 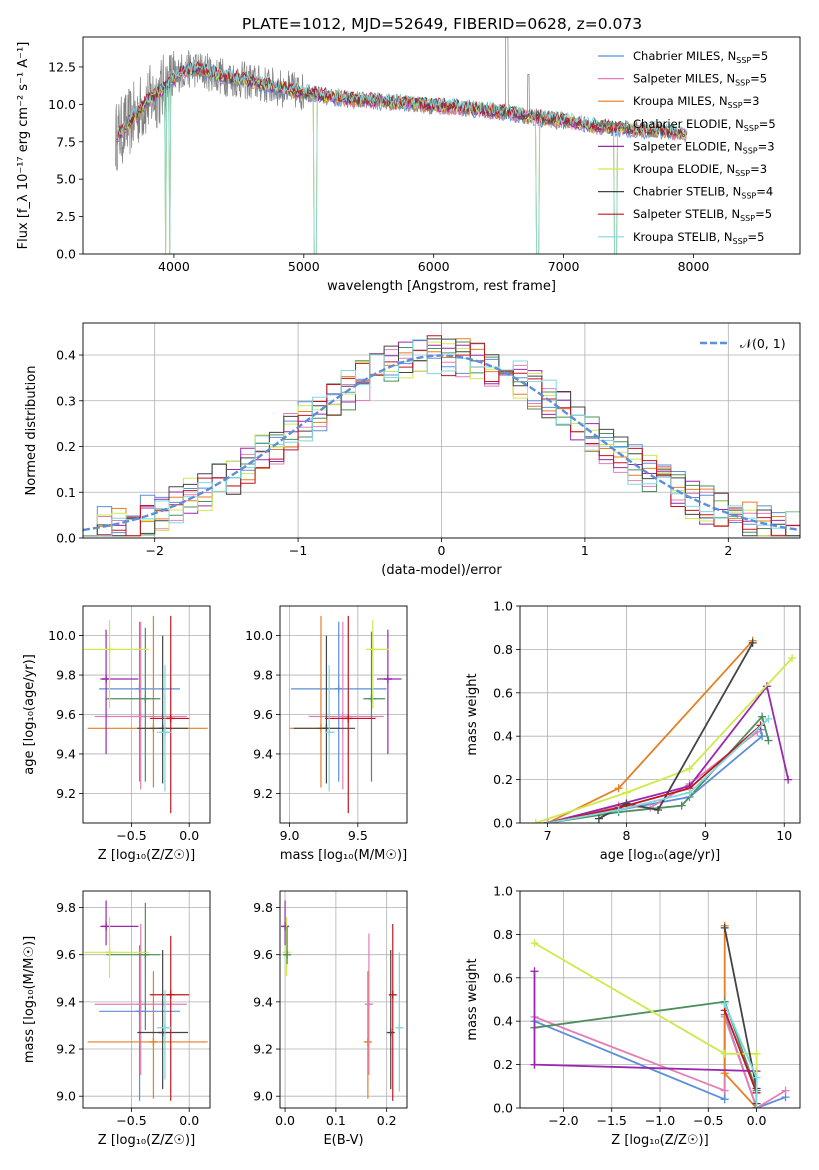 I want to click on axes-mass_vs_EBV: 0.0 0.1 0.2 9.0 9.2 9.4 9.6 9.8 E(B-V), so click(x=330, y=1019).